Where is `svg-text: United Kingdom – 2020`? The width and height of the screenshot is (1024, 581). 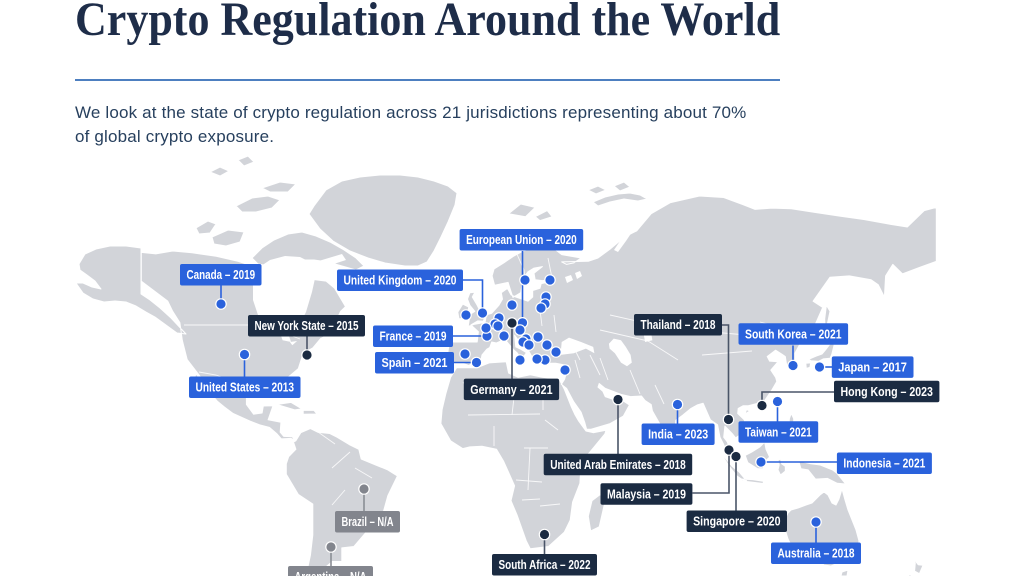 svg-text: United Kingdom – 2020 is located at coordinates (400, 281).